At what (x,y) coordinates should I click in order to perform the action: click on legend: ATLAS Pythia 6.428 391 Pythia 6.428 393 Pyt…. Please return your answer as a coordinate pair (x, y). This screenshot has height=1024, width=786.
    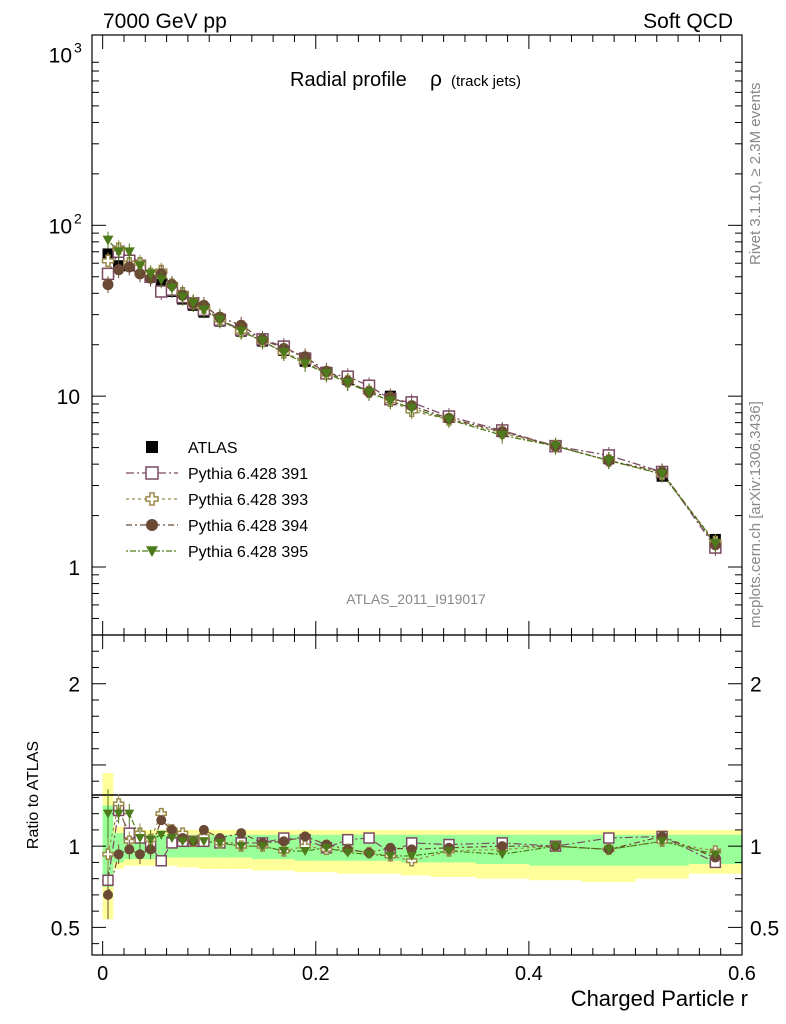
    Looking at the image, I should click on (217, 500).